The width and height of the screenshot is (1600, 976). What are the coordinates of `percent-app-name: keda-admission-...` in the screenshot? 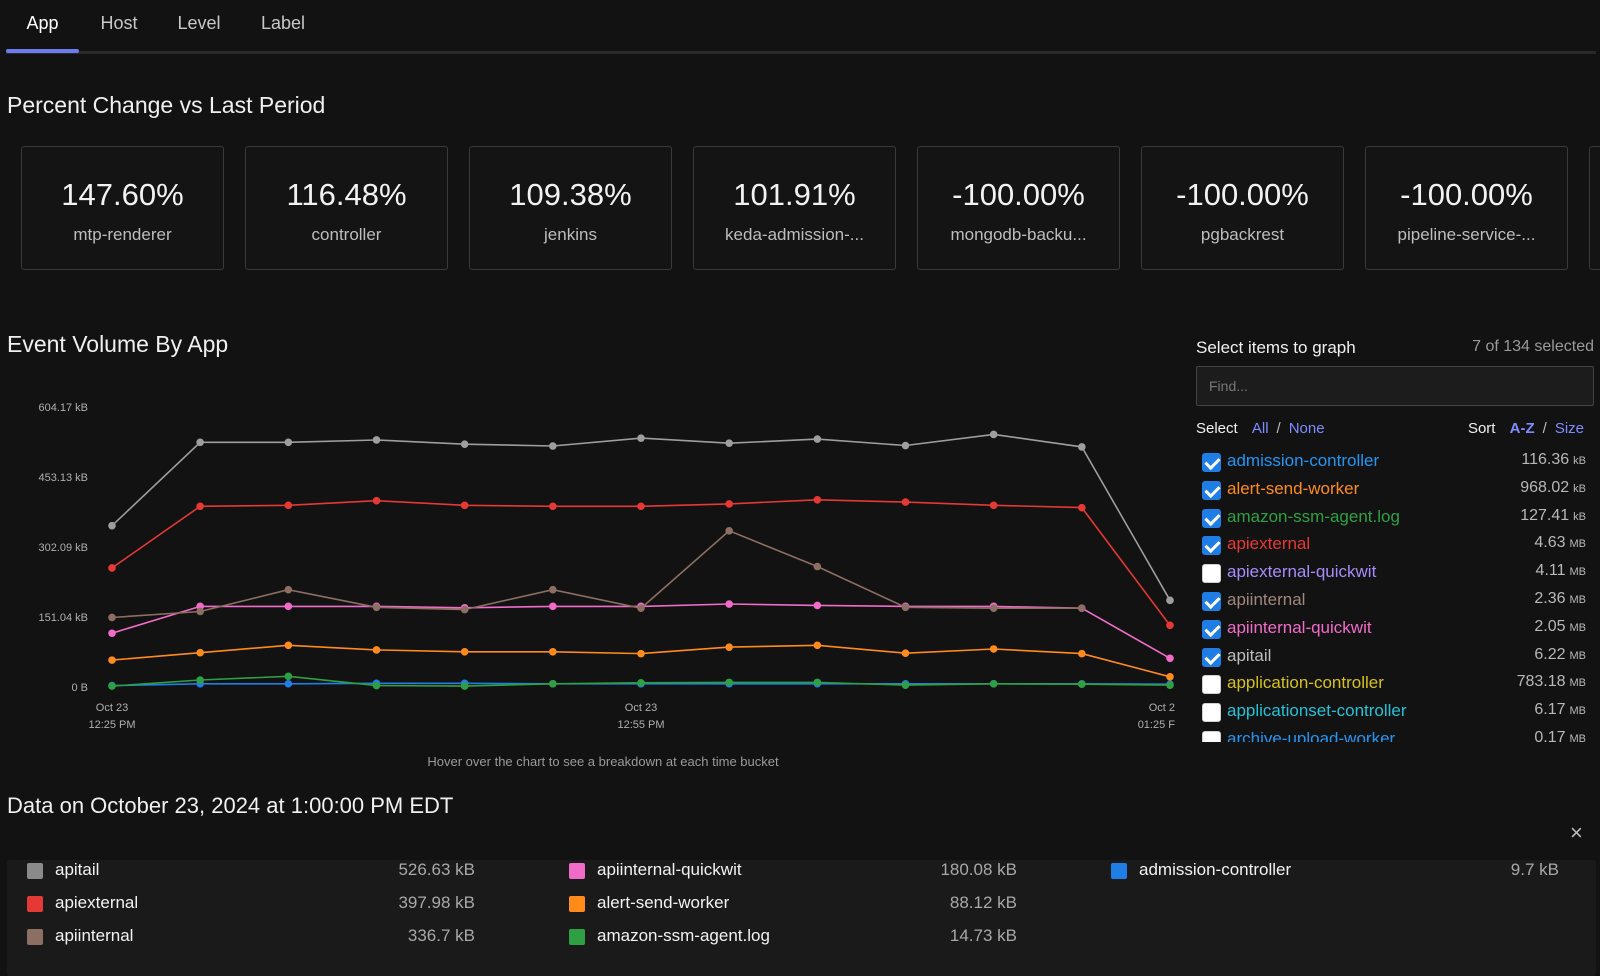 It's located at (794, 235).